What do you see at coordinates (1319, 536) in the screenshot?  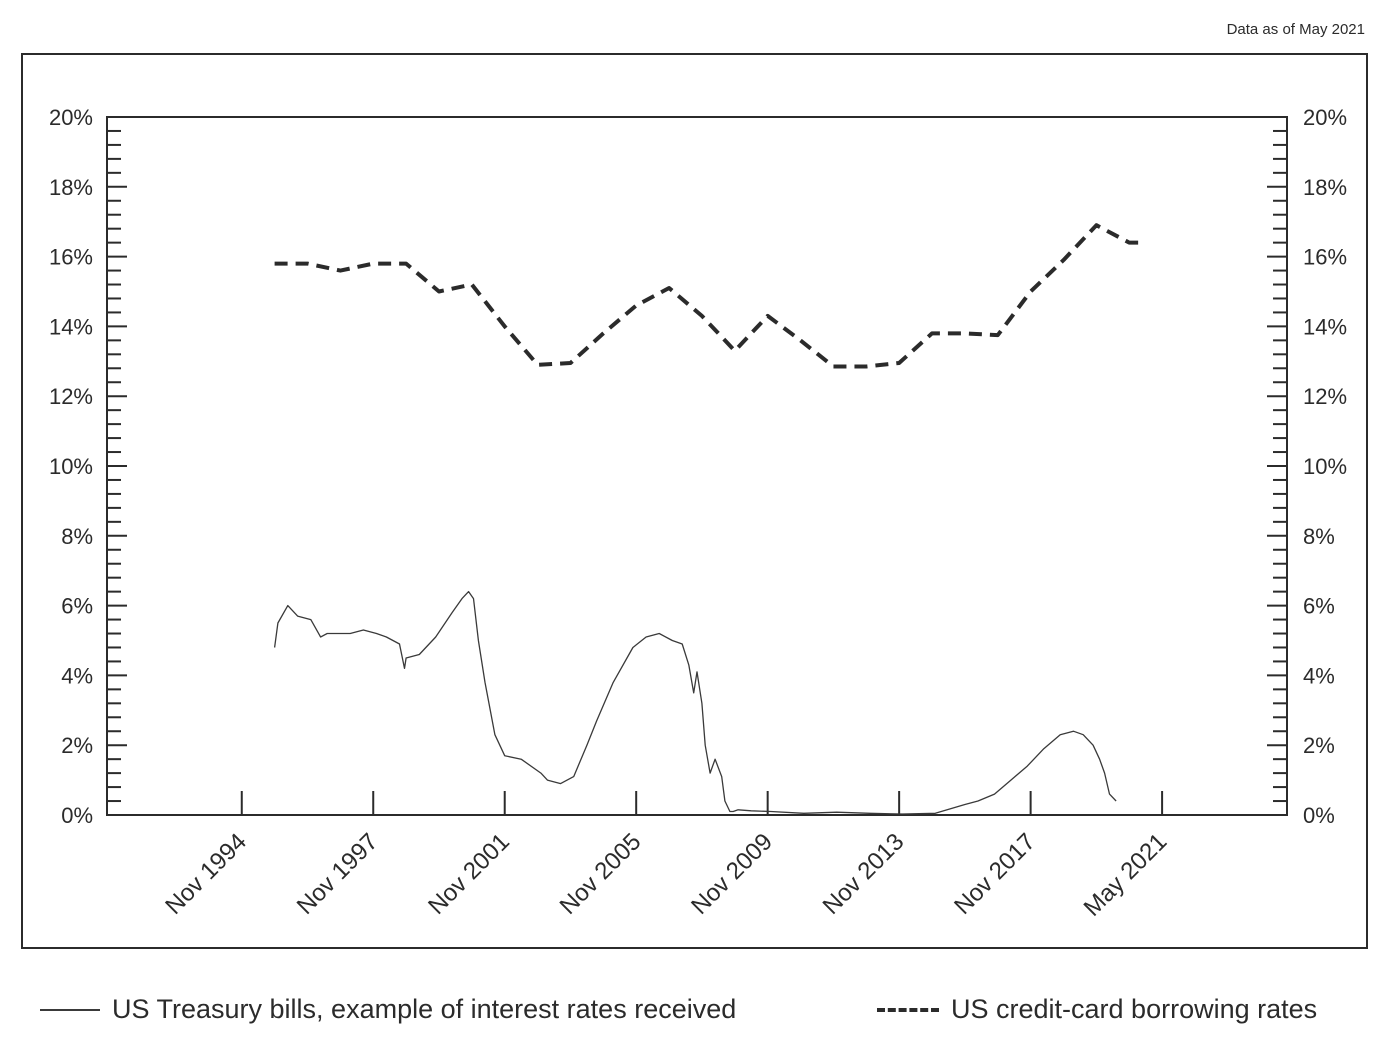 I see `y-tick-label-right: 8%` at bounding box center [1319, 536].